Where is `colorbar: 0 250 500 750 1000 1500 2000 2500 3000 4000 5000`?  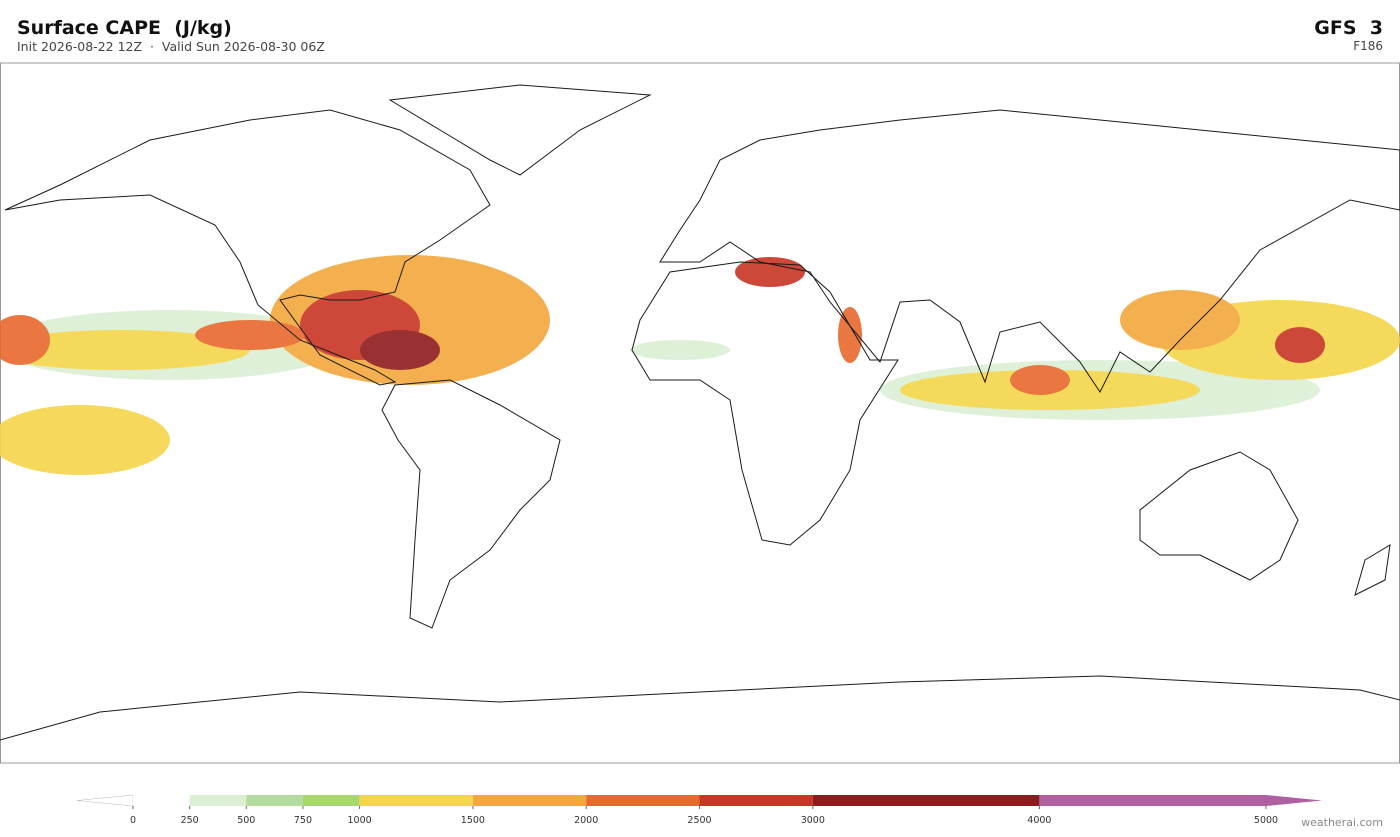
colorbar: 0 250 500 750 1000 1500 2000 2500 3000 4000 5000 is located at coordinates (699, 810).